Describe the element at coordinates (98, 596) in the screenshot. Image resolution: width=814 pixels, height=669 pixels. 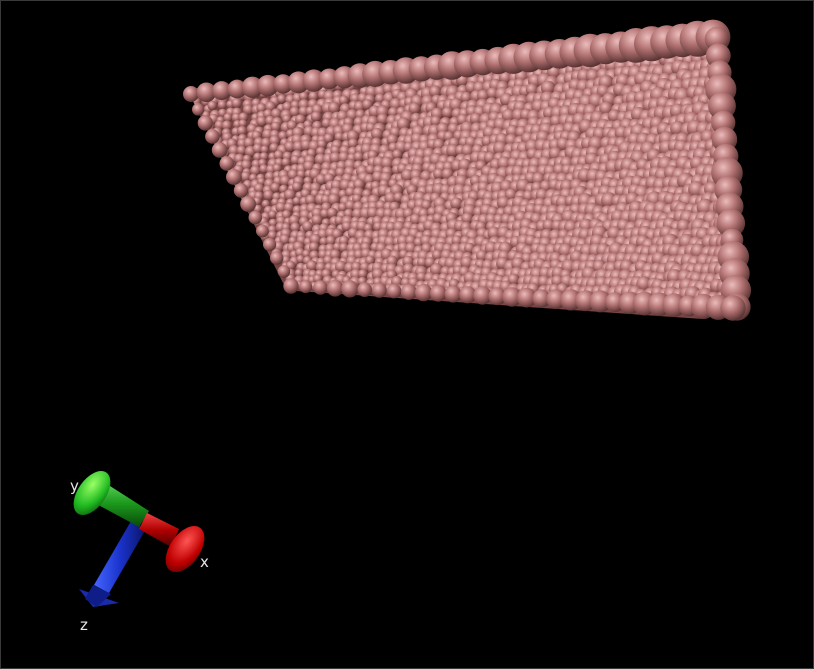
I see `z-axis-arrowhead-side` at that location.